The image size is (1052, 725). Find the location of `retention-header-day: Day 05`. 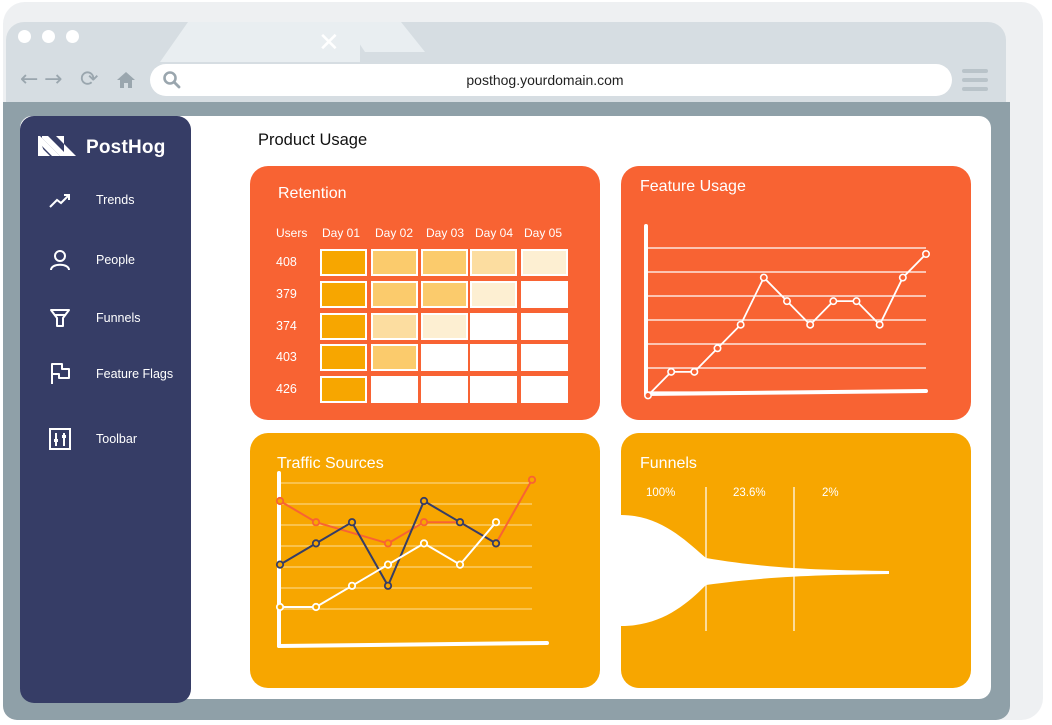

retention-header-day: Day 05 is located at coordinates (543, 233).